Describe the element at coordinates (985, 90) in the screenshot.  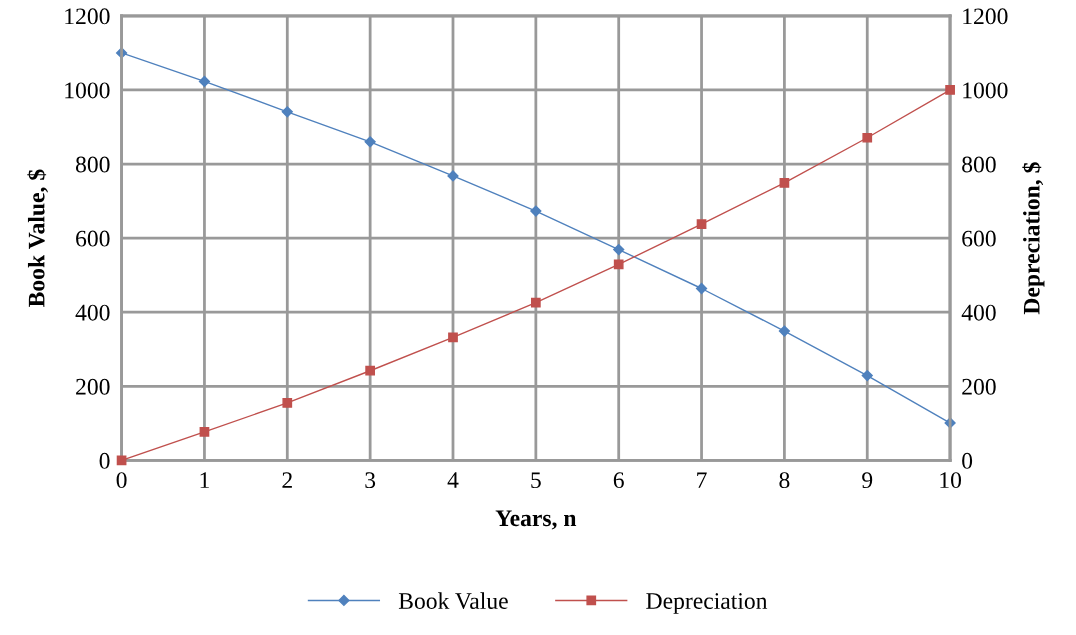
I see `y2-tick-label: 1000` at that location.